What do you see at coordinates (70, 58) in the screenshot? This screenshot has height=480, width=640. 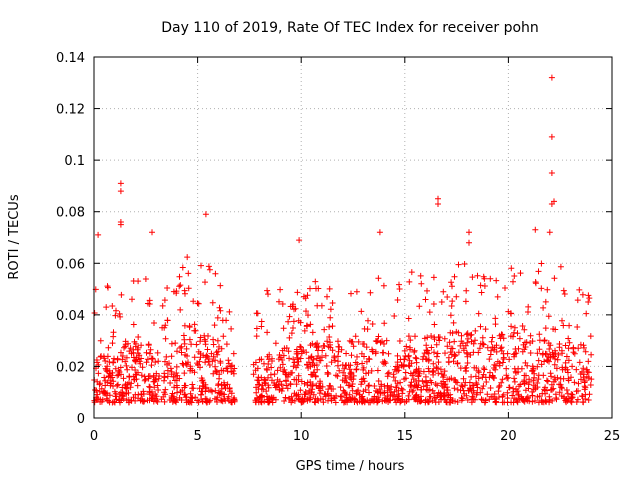 I see `y-tick-label: 0.14` at bounding box center [70, 58].